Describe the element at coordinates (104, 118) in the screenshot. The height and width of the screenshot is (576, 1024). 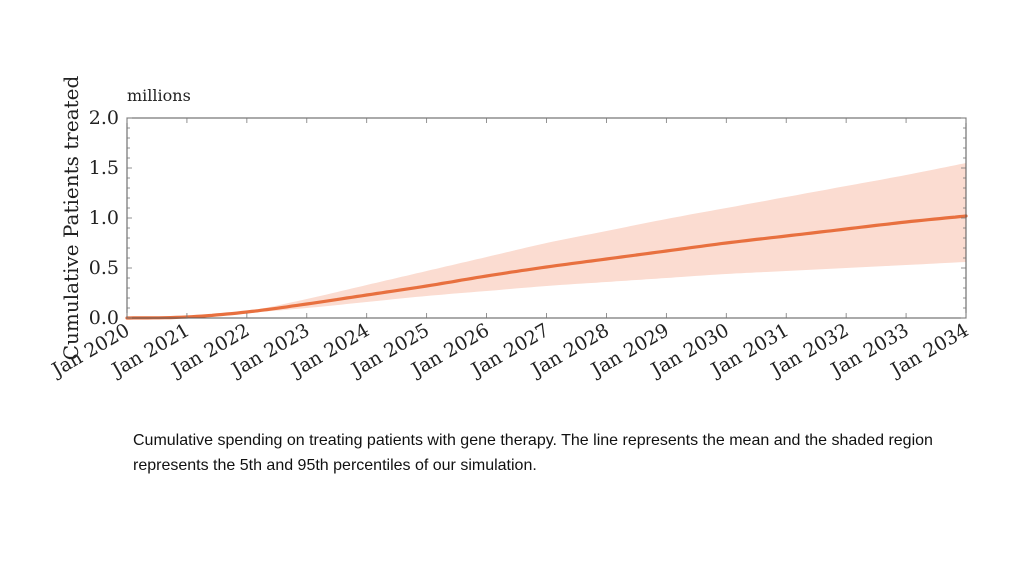
I see `y-tick-label: 2.0` at that location.